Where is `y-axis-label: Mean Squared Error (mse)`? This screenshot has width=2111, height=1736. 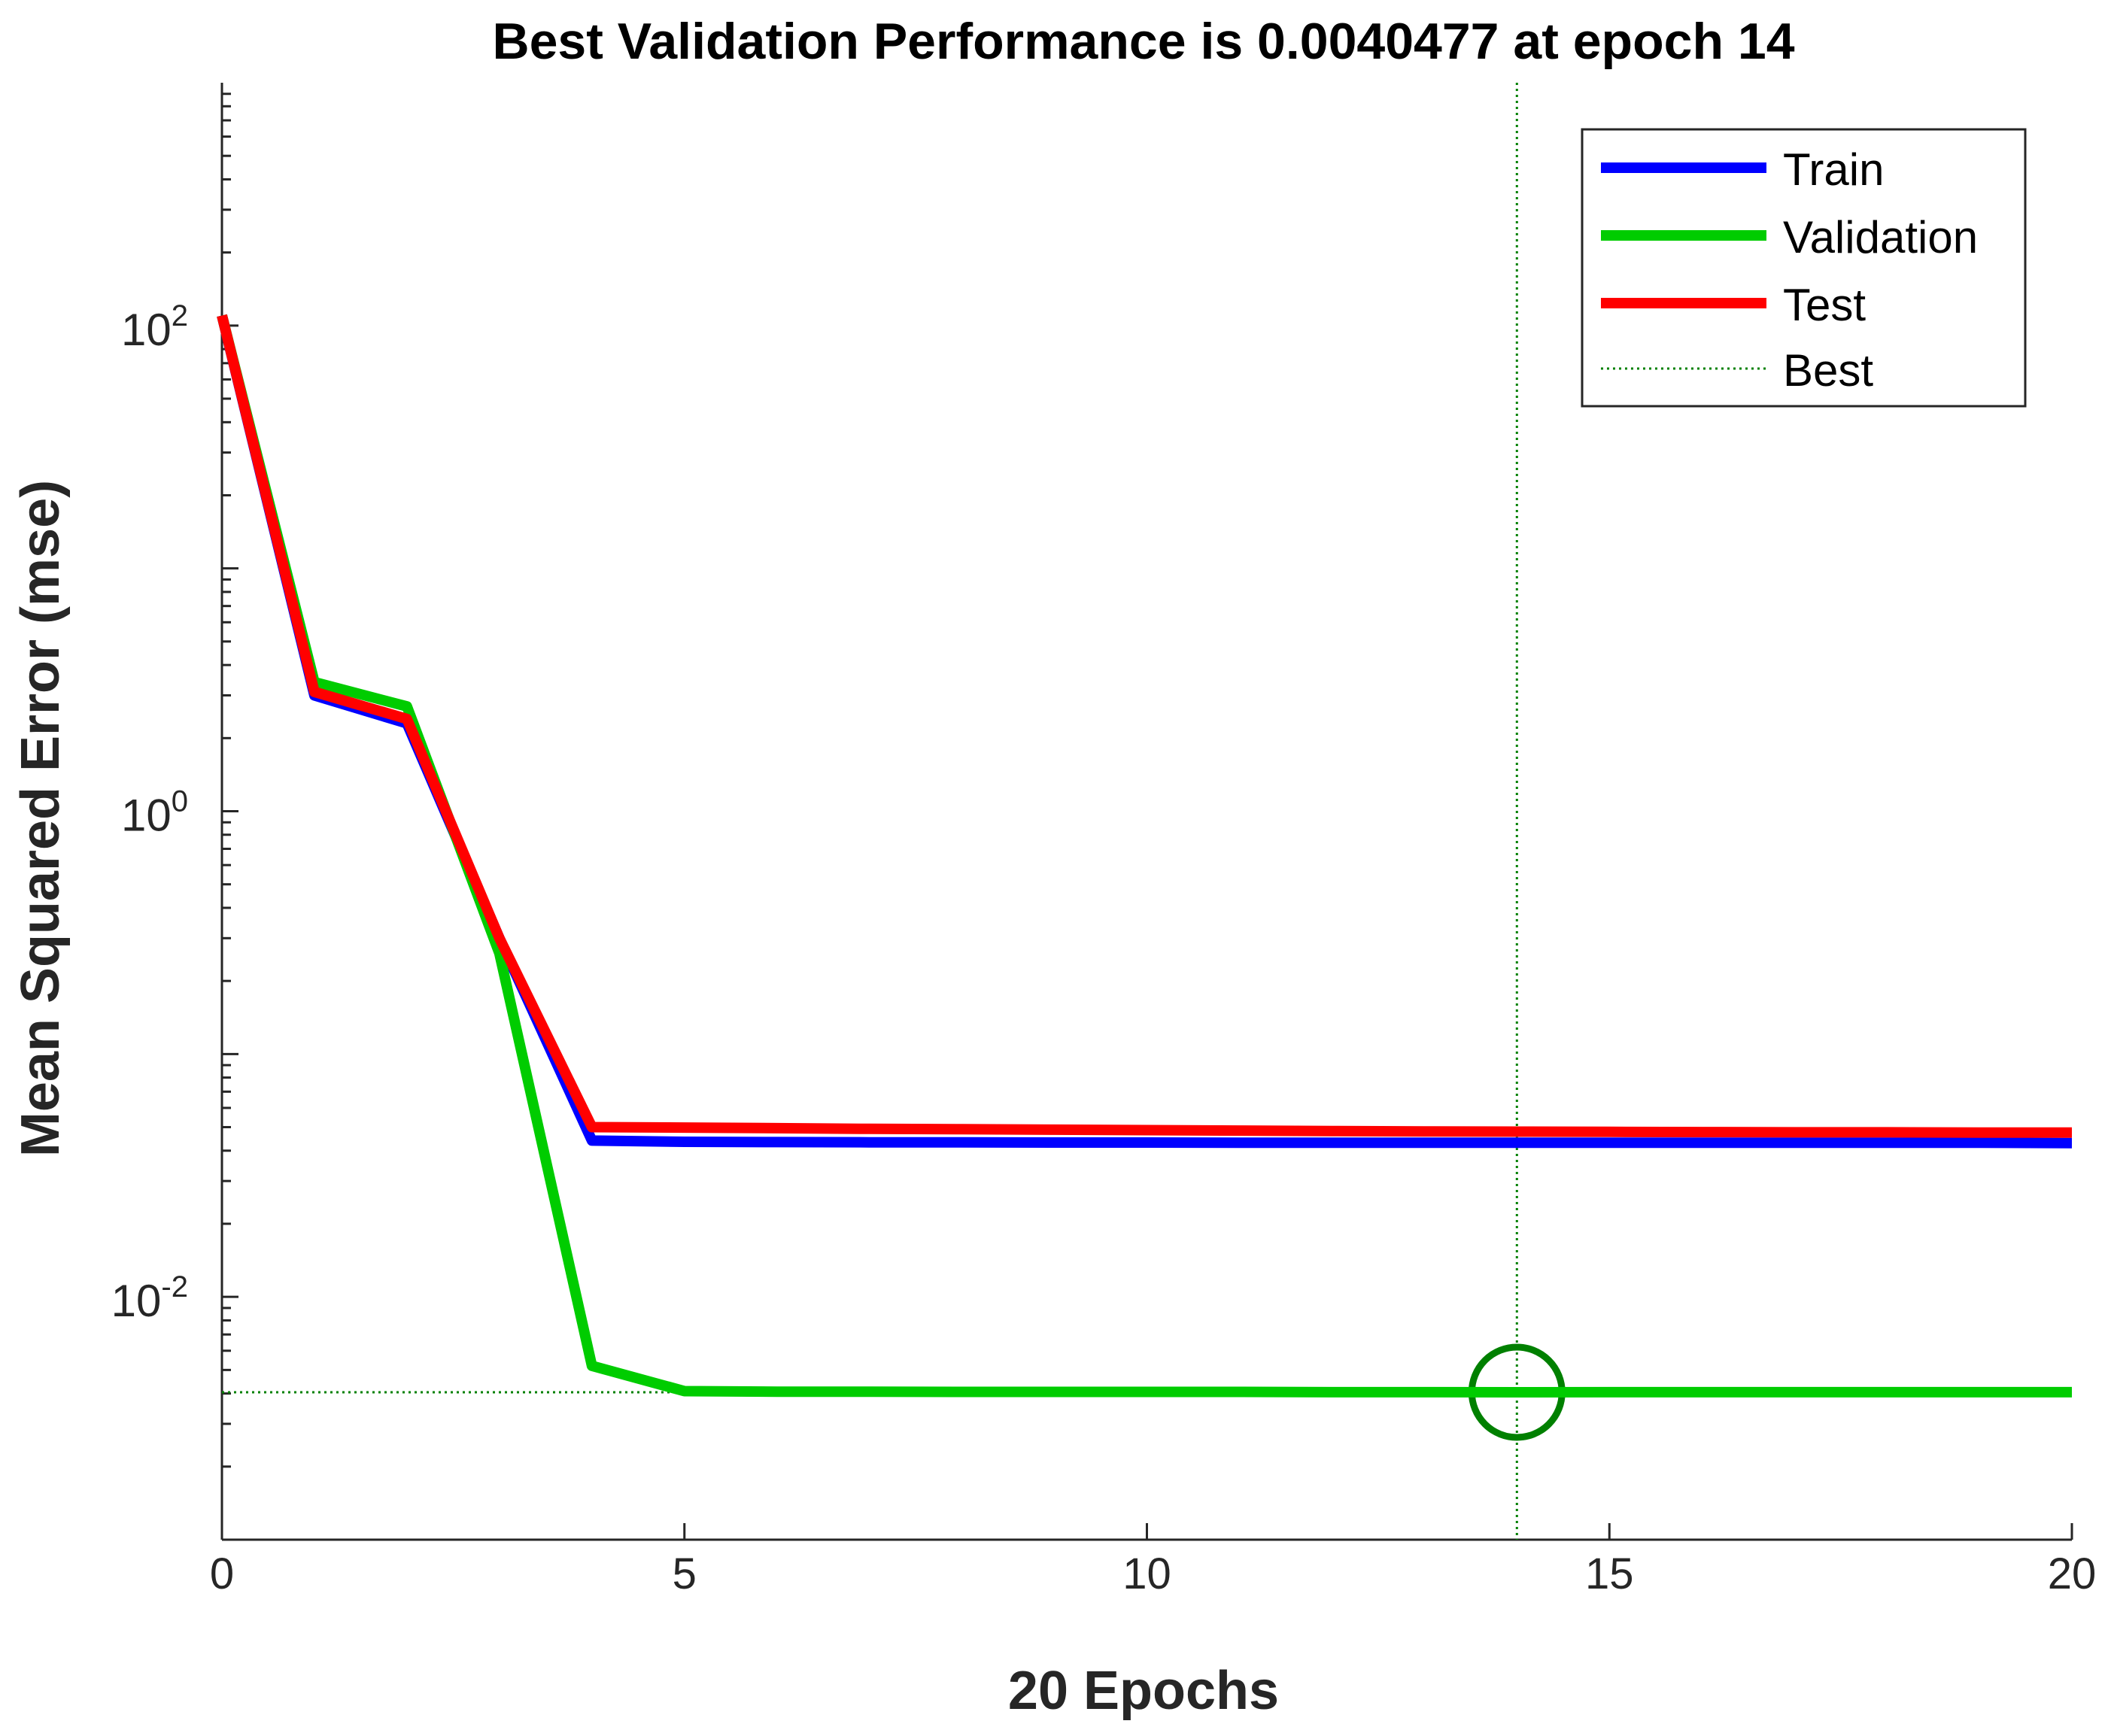 y-axis-label: Mean Squared Error (mse) is located at coordinates (41, 818).